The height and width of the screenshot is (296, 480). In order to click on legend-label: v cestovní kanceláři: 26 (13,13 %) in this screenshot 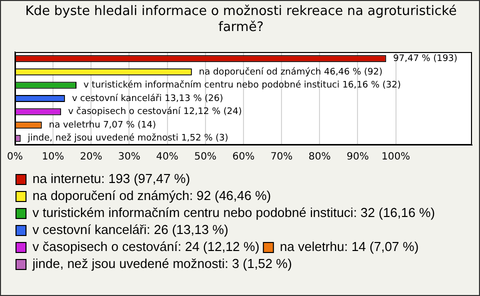, I will do `click(130, 230)`.